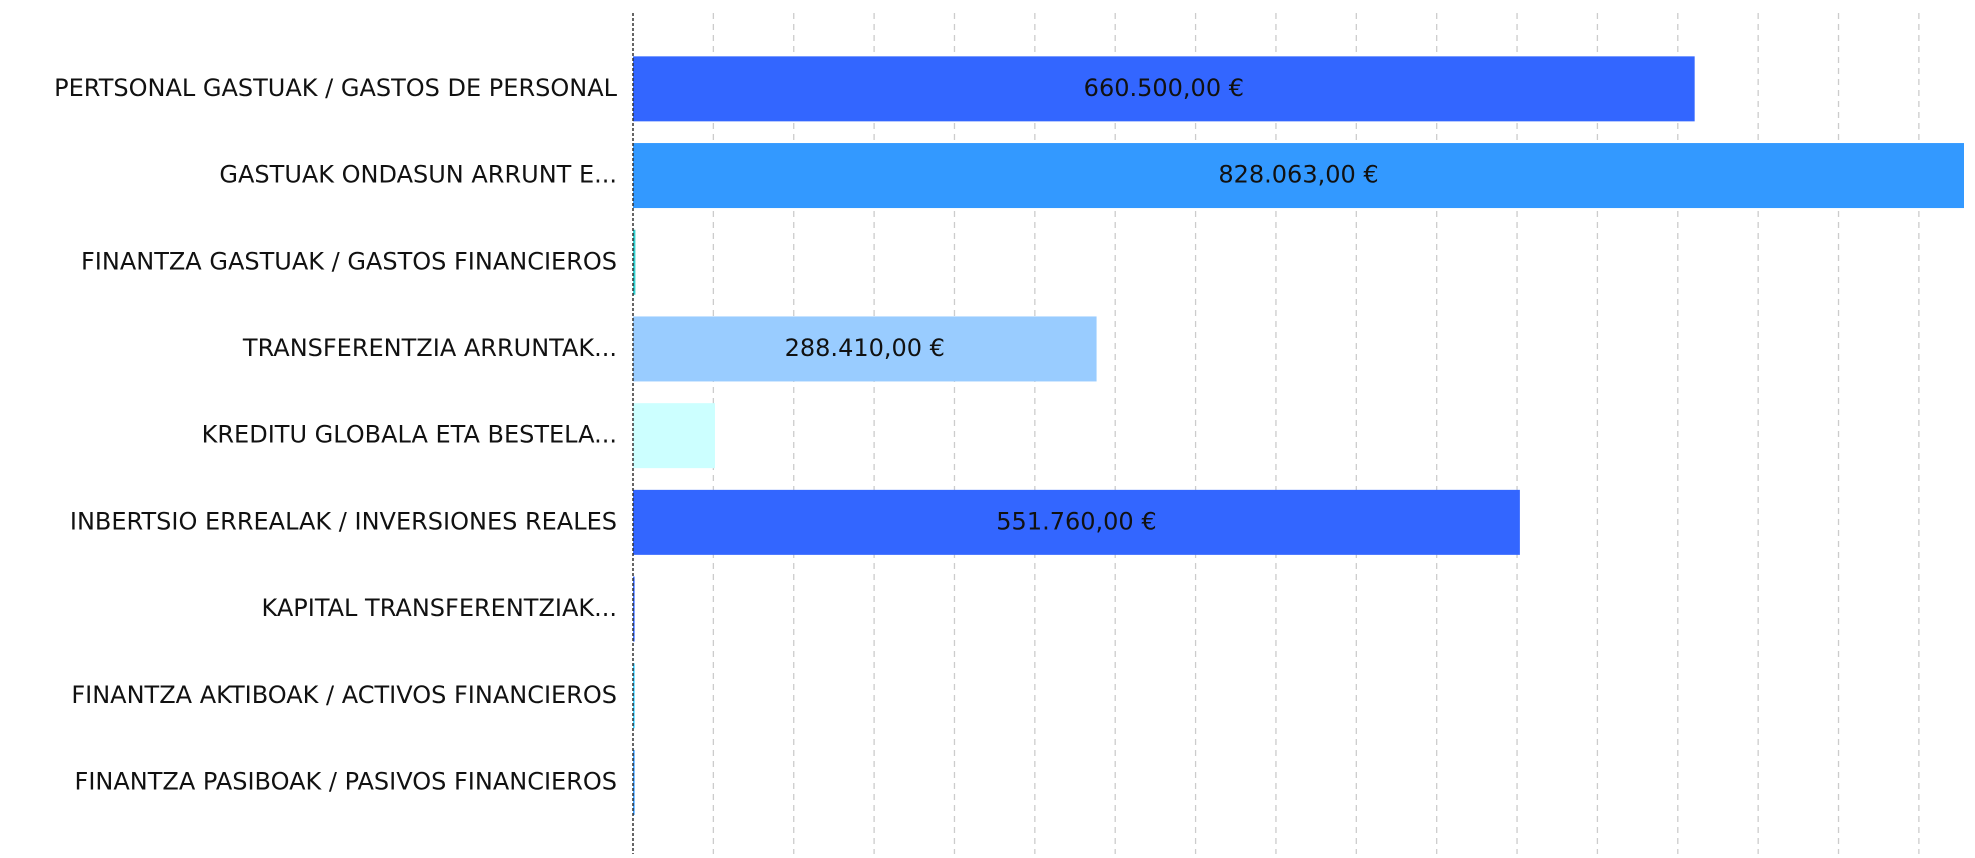 The height and width of the screenshot is (858, 1975). What do you see at coordinates (346, 781) in the screenshot?
I see `category-label: FINANTZA PASIBOAK / PASIVOS FINANCIEROS` at bounding box center [346, 781].